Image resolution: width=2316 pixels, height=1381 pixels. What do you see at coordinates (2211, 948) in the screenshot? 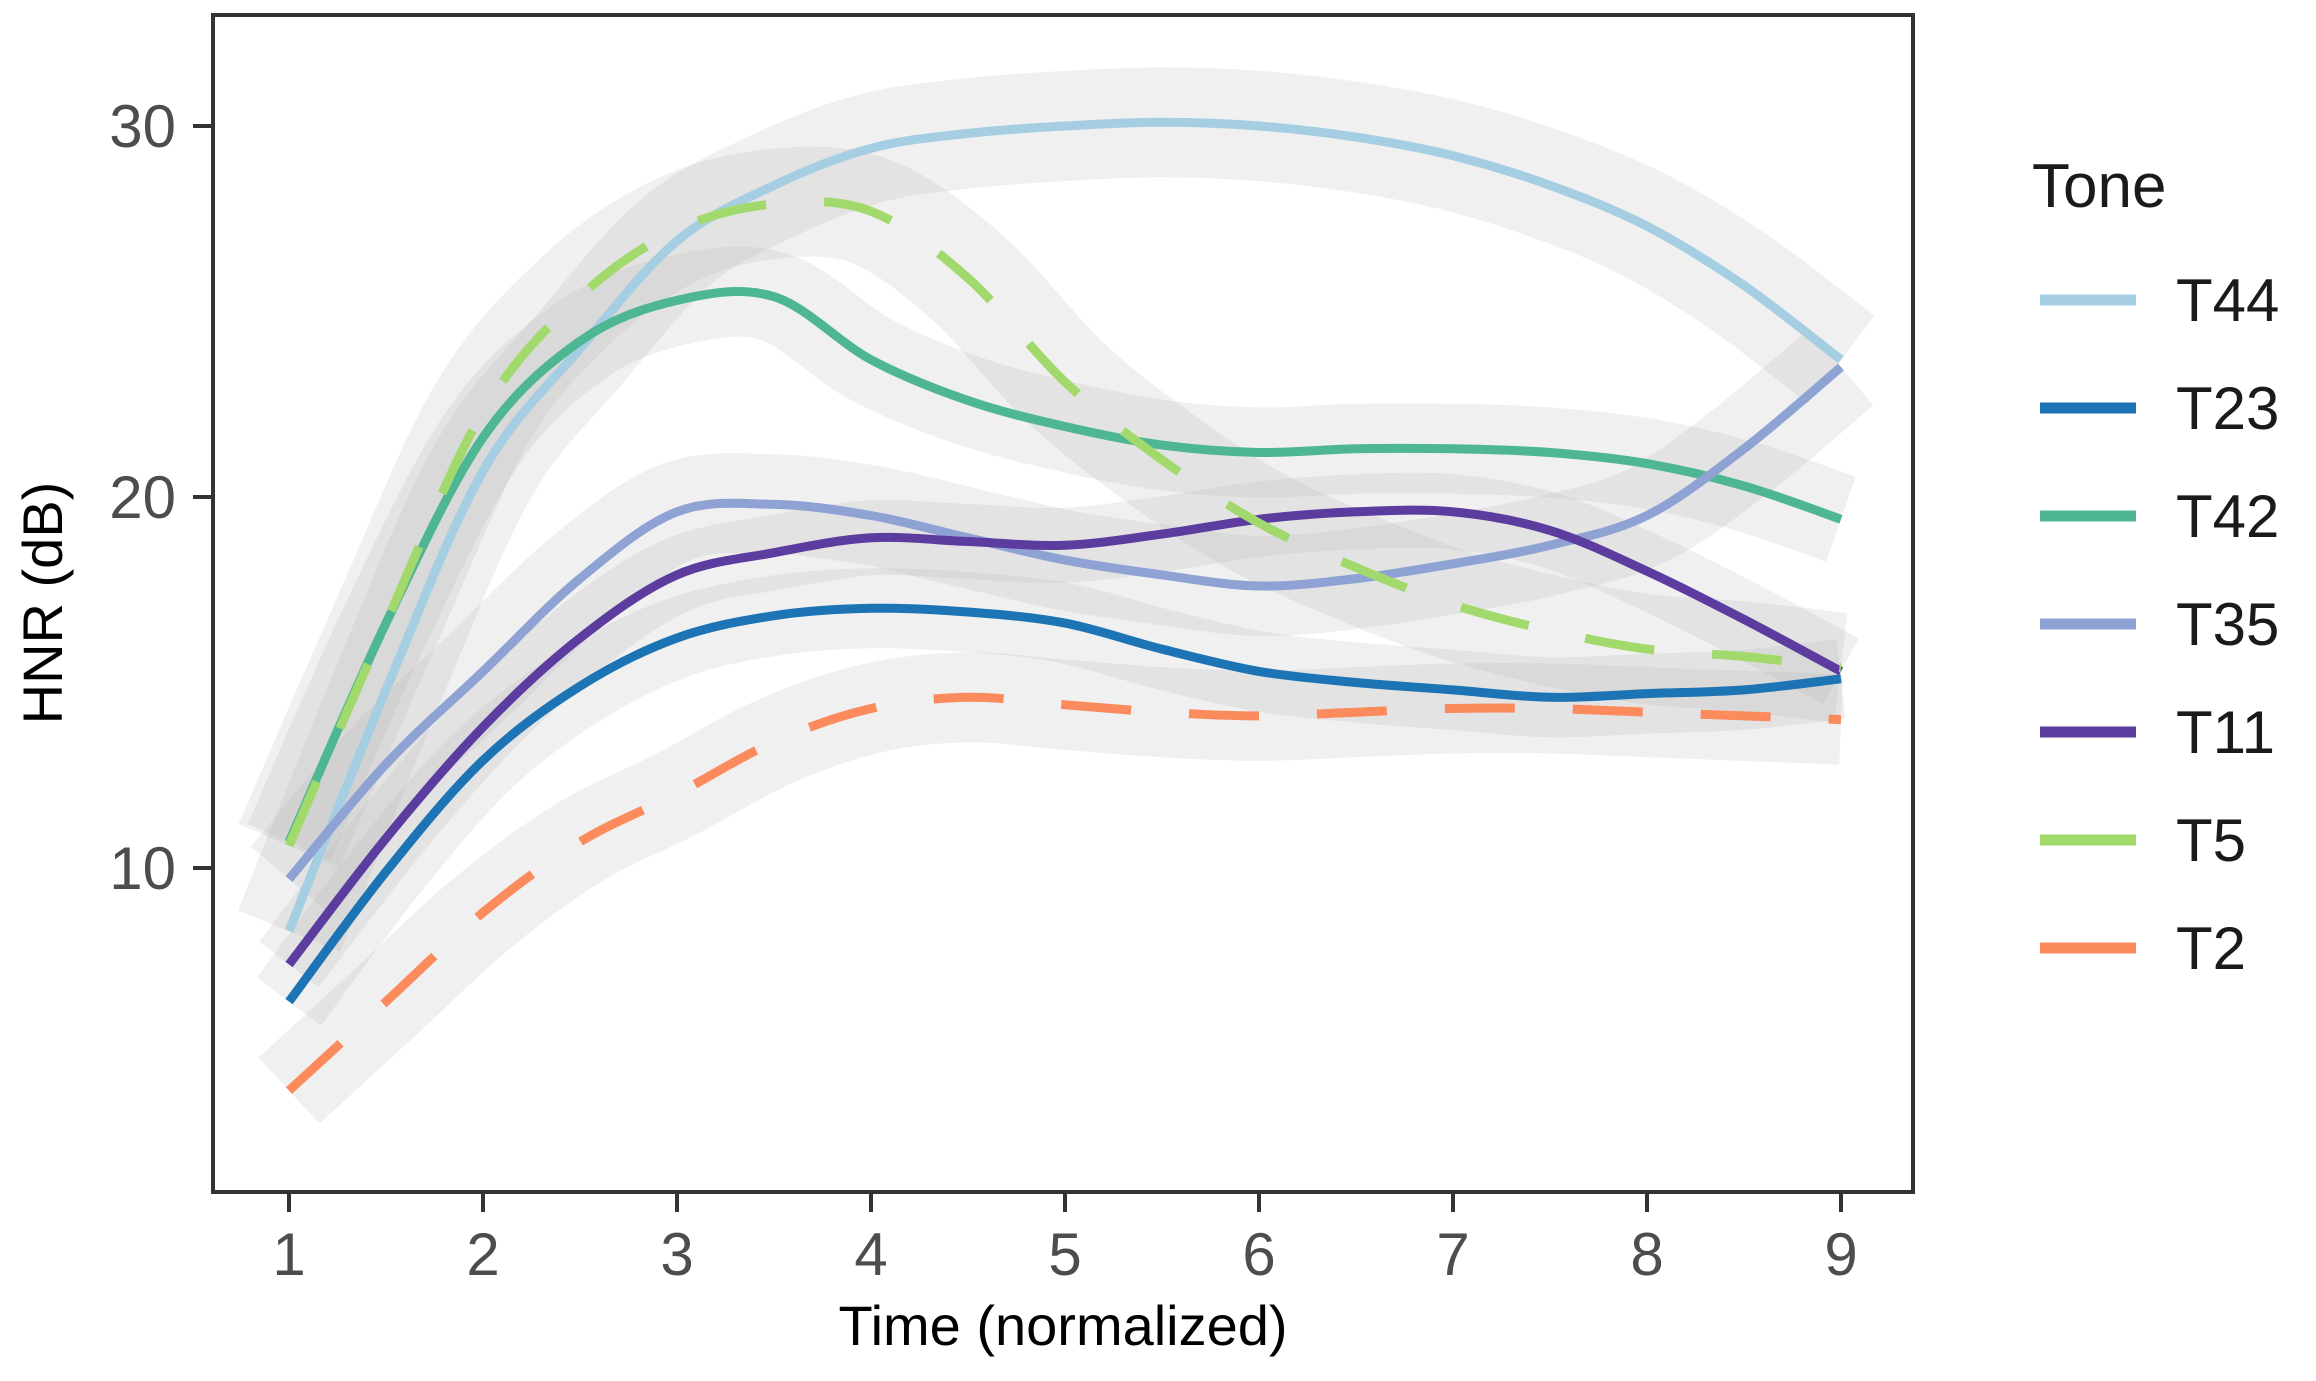
I see `legend-label-T2: T2` at bounding box center [2211, 948].